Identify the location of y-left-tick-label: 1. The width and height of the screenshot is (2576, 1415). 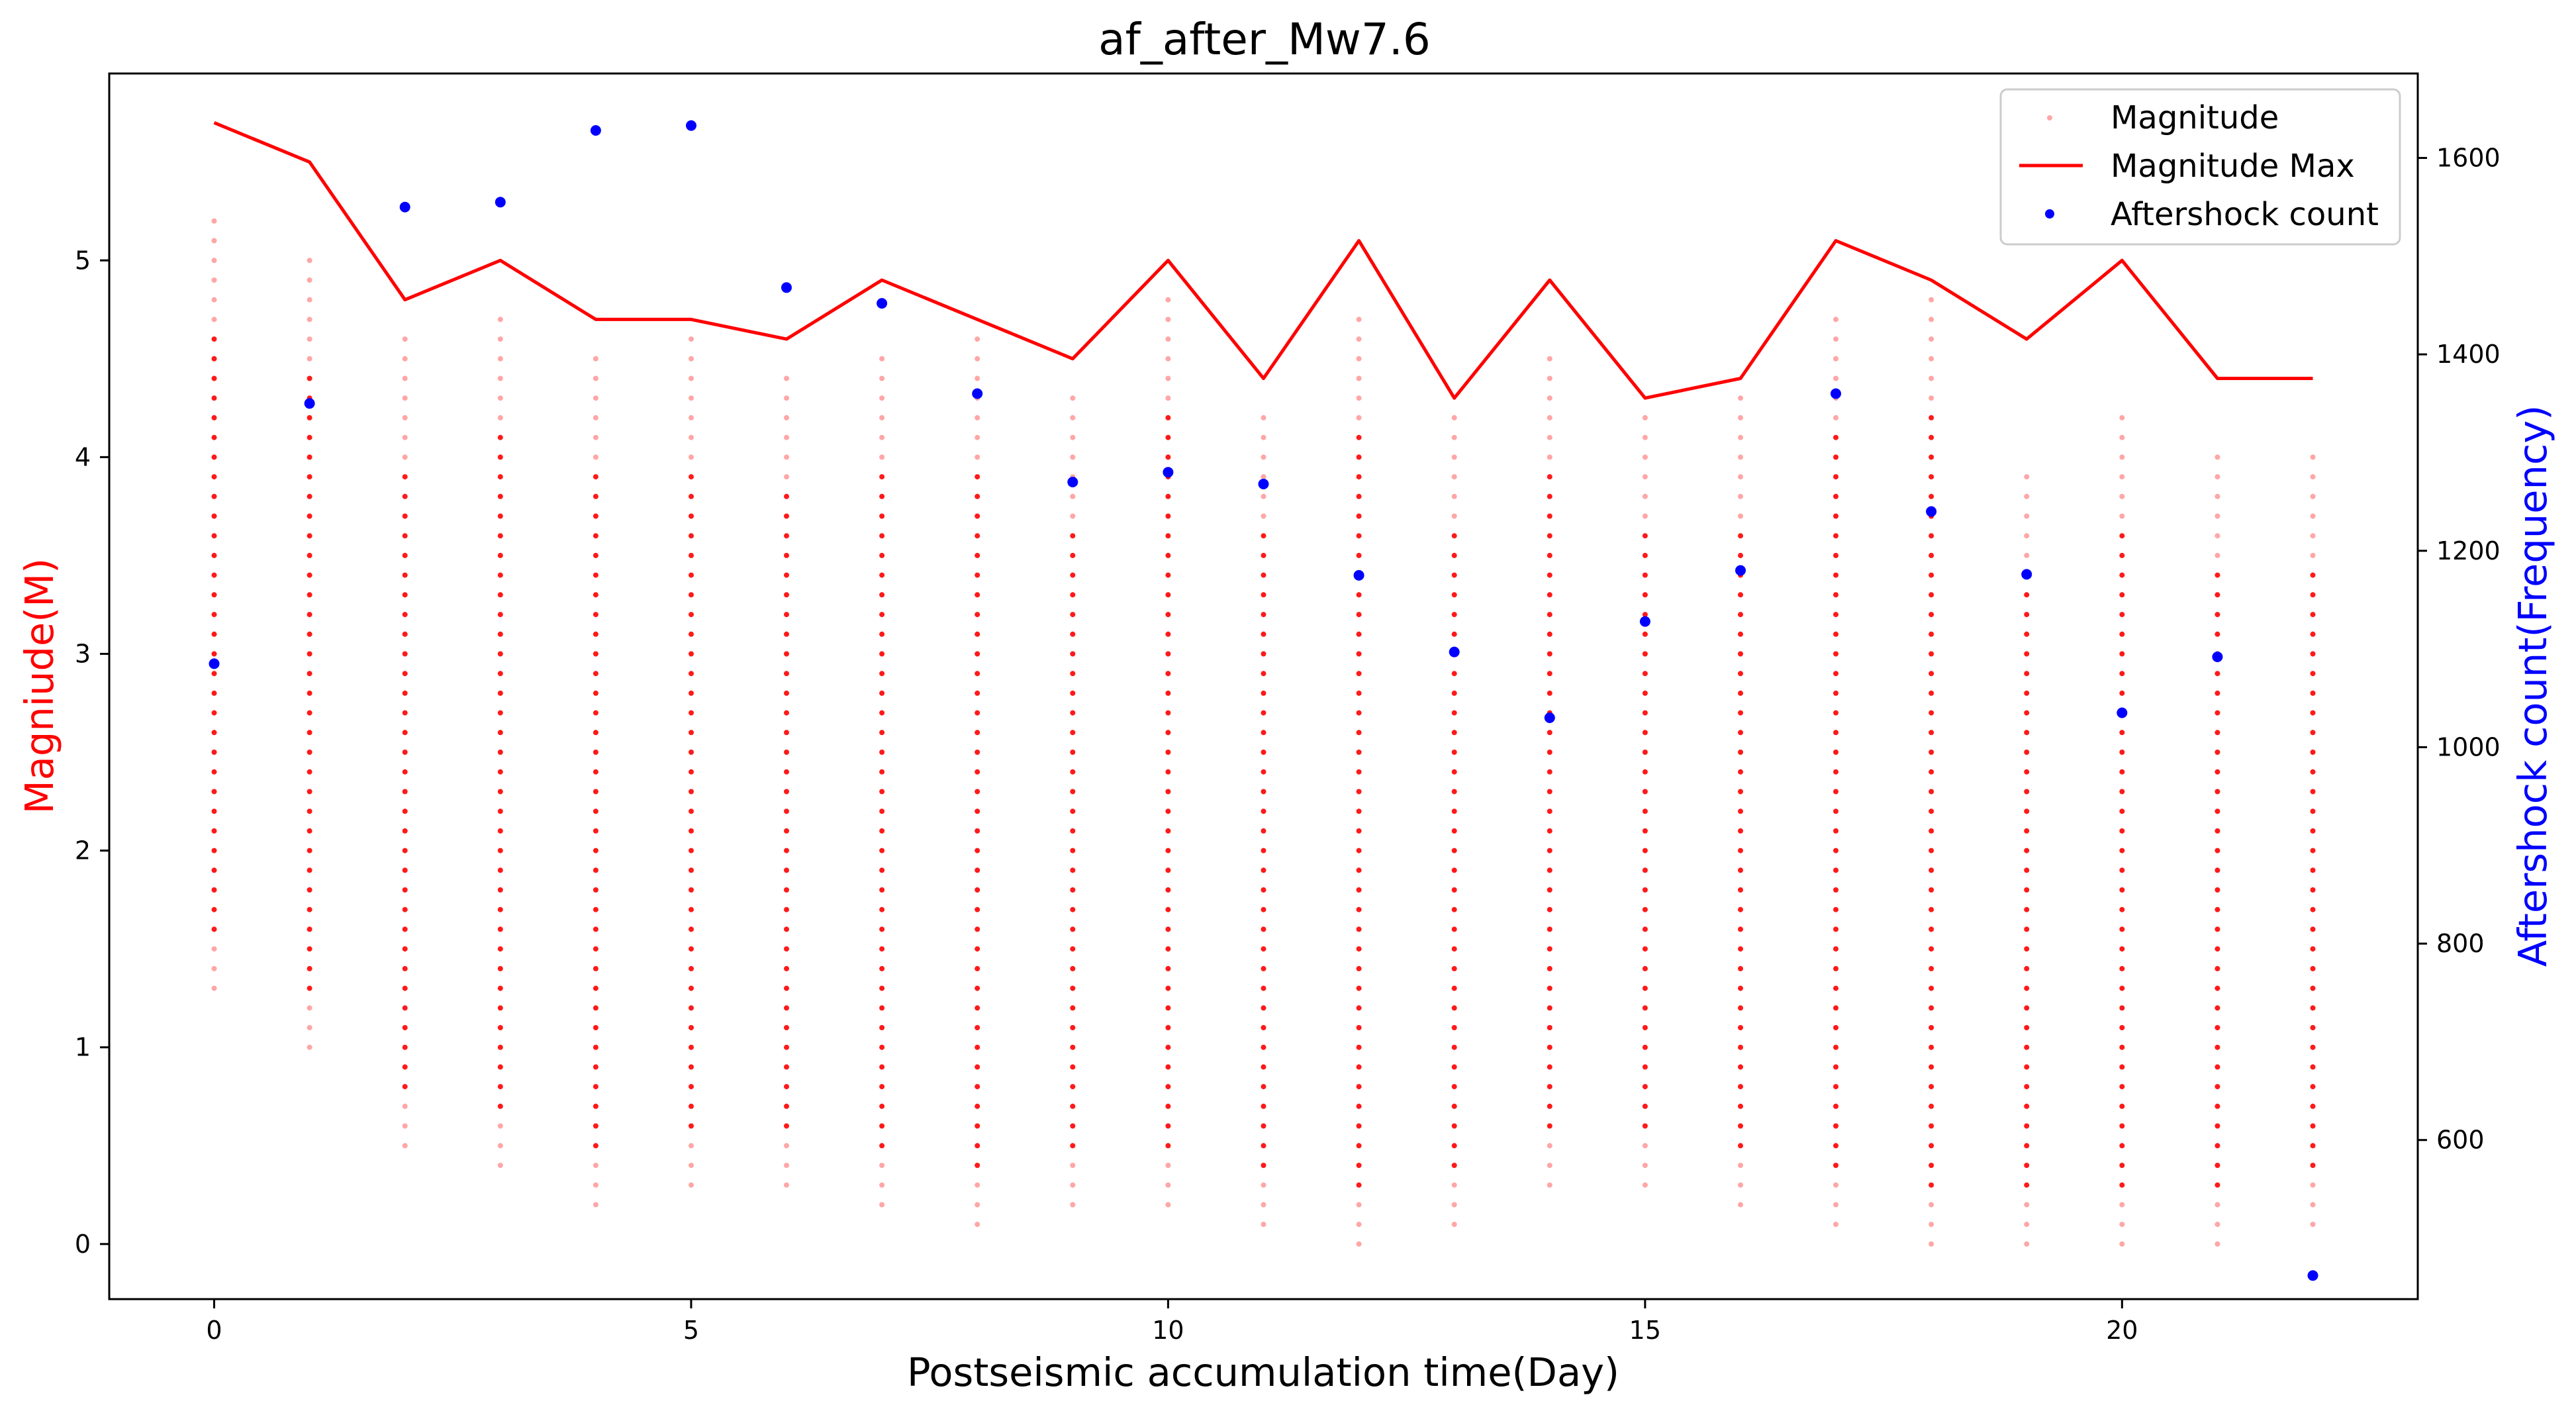
(83, 1047).